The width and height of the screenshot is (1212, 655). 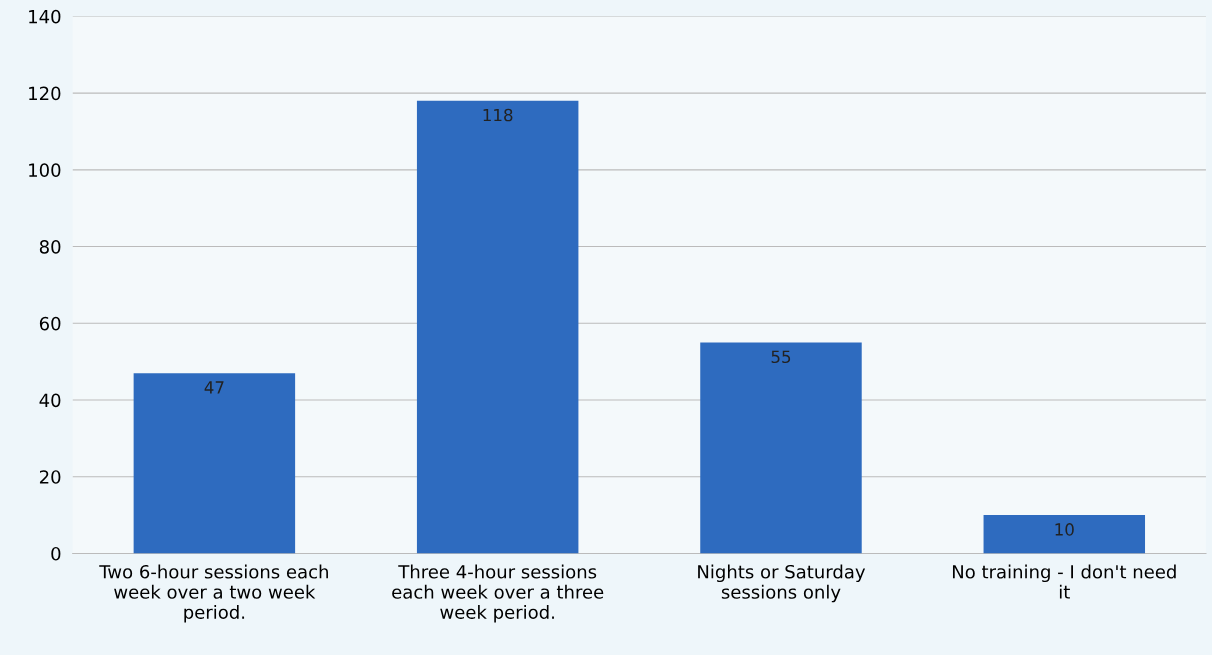 I want to click on data-label: 118, so click(x=498, y=115).